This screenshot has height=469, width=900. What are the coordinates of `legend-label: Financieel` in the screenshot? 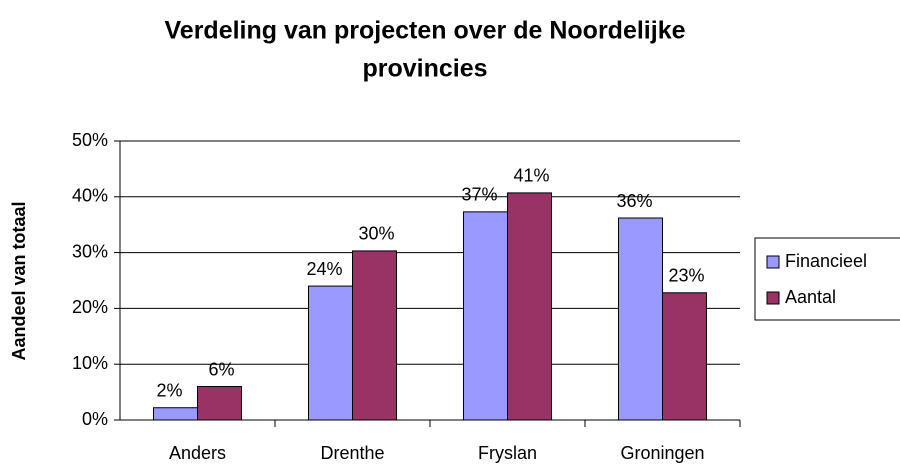 It's located at (826, 261).